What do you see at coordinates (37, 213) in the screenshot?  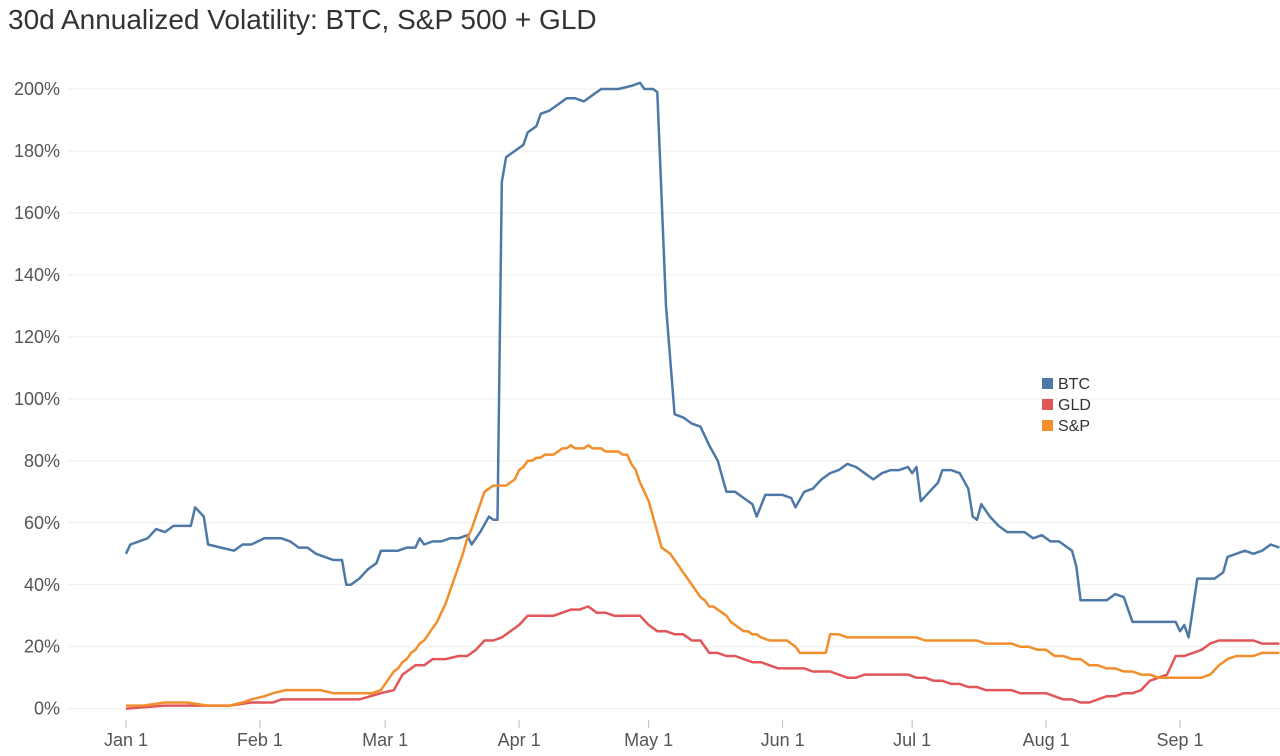 I see `y-tick-label: 160%` at bounding box center [37, 213].